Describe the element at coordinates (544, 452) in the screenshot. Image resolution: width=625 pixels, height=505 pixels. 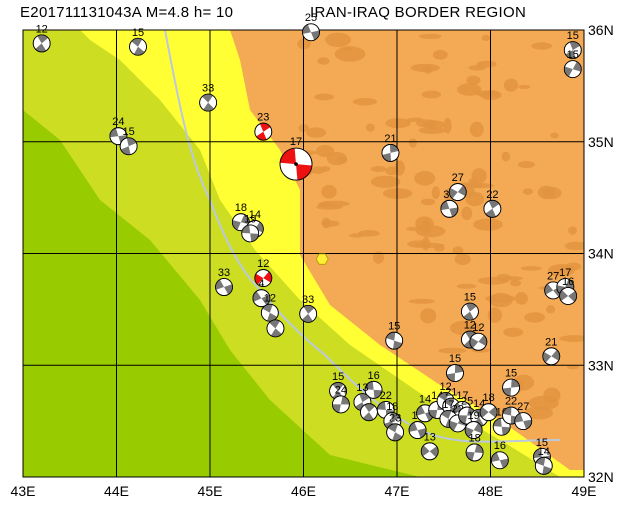
I see `depth-label: 14` at that location.